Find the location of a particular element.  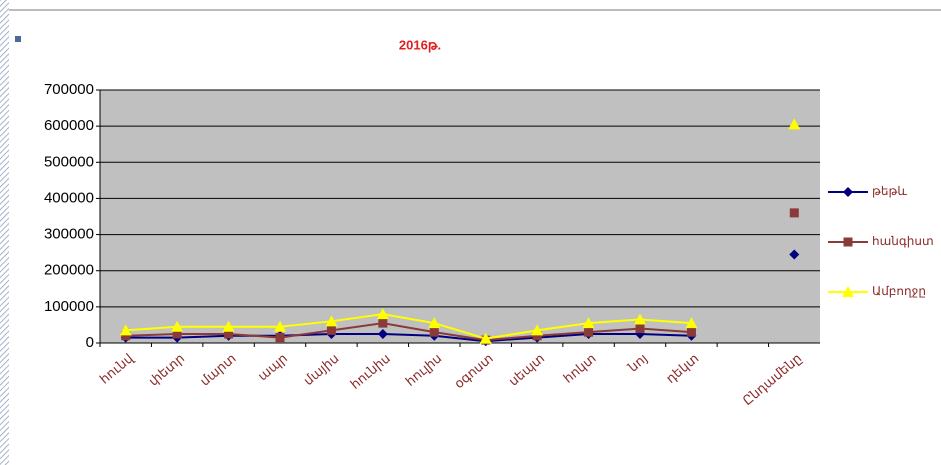

x-tick-label: մարտ is located at coordinates (218, 369).